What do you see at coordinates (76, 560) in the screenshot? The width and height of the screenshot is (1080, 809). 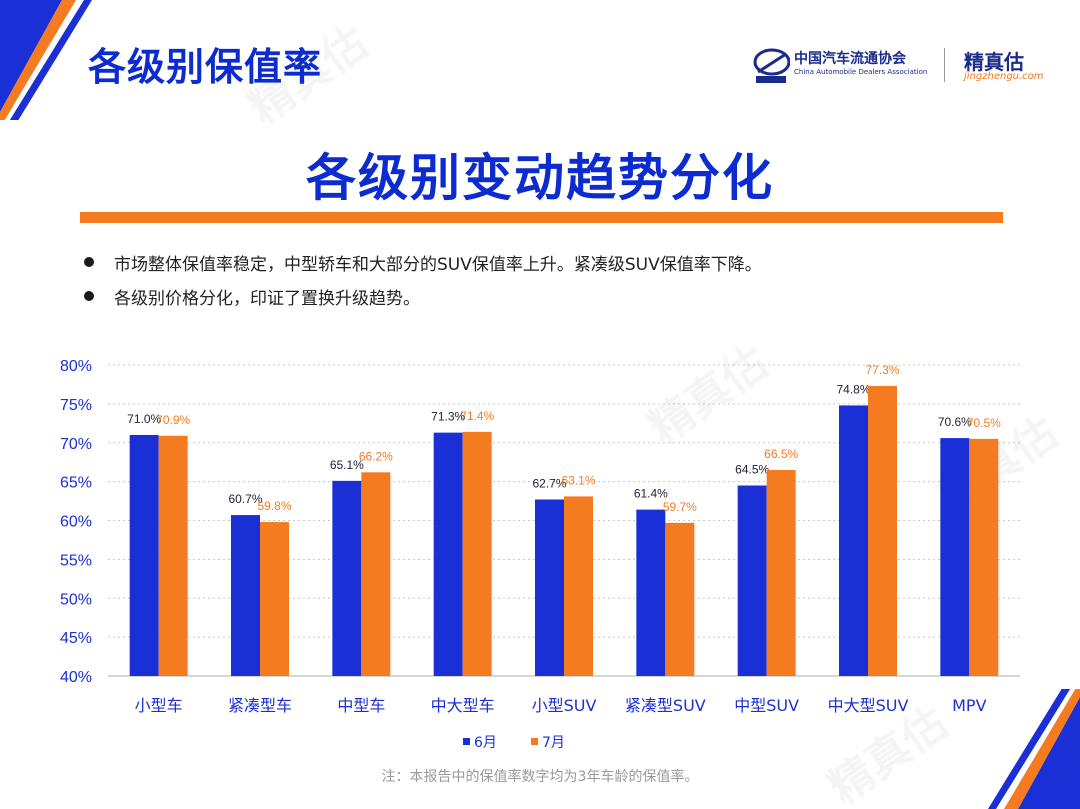 I see `y-tick-label: 55%` at bounding box center [76, 560].